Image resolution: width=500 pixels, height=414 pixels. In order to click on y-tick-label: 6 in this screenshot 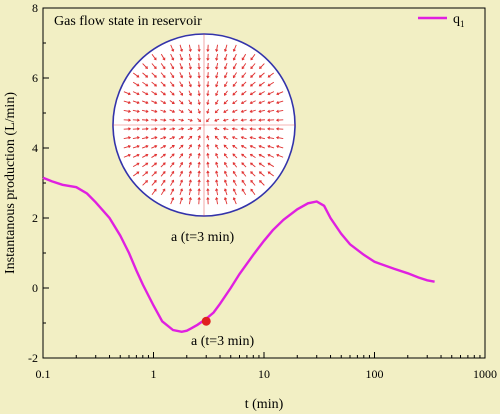, I will do `click(35, 78)`.